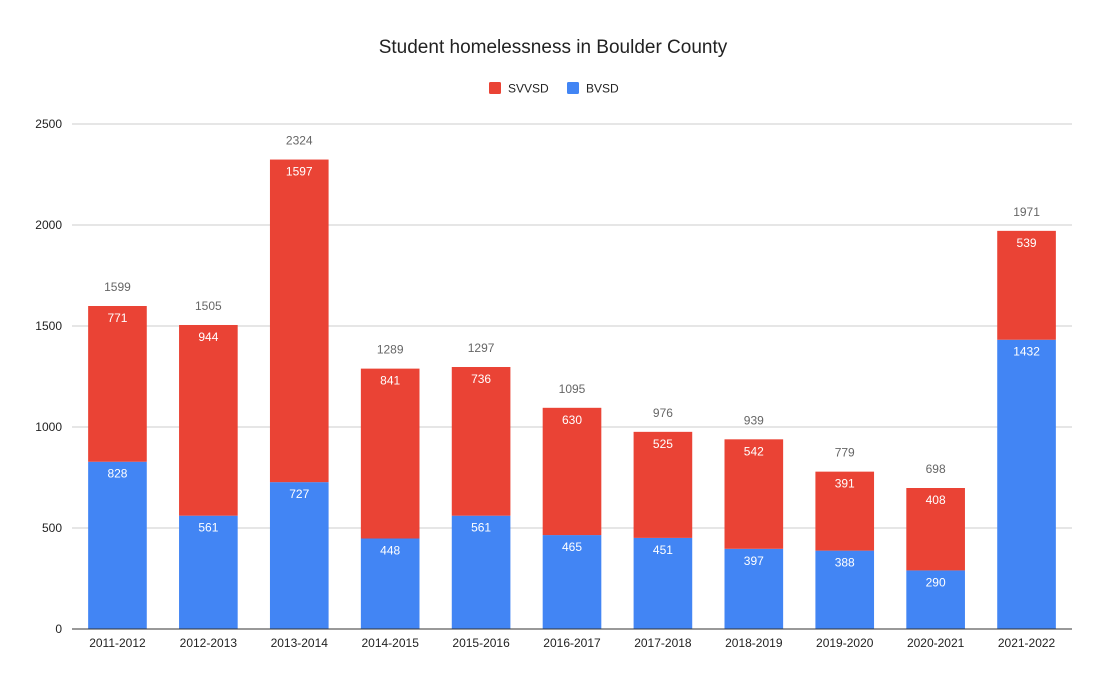 This screenshot has height=684, width=1106. What do you see at coordinates (845, 563) in the screenshot?
I see `data-label: 388` at bounding box center [845, 563].